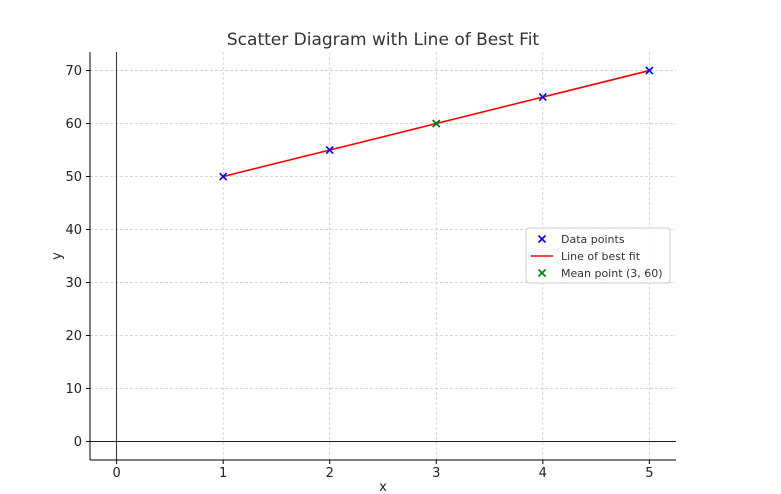 The image size is (781, 494). Describe the element at coordinates (57, 256) in the screenshot. I see `y-axis-label: y` at that location.